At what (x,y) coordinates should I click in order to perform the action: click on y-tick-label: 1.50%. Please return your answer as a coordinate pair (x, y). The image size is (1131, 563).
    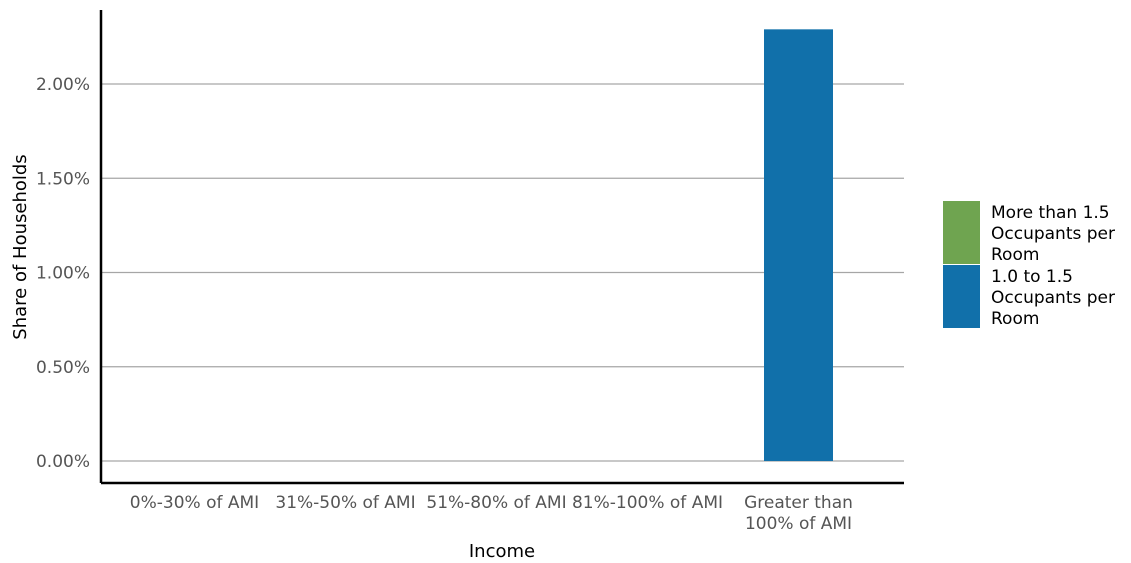
    Looking at the image, I should click on (63, 179).